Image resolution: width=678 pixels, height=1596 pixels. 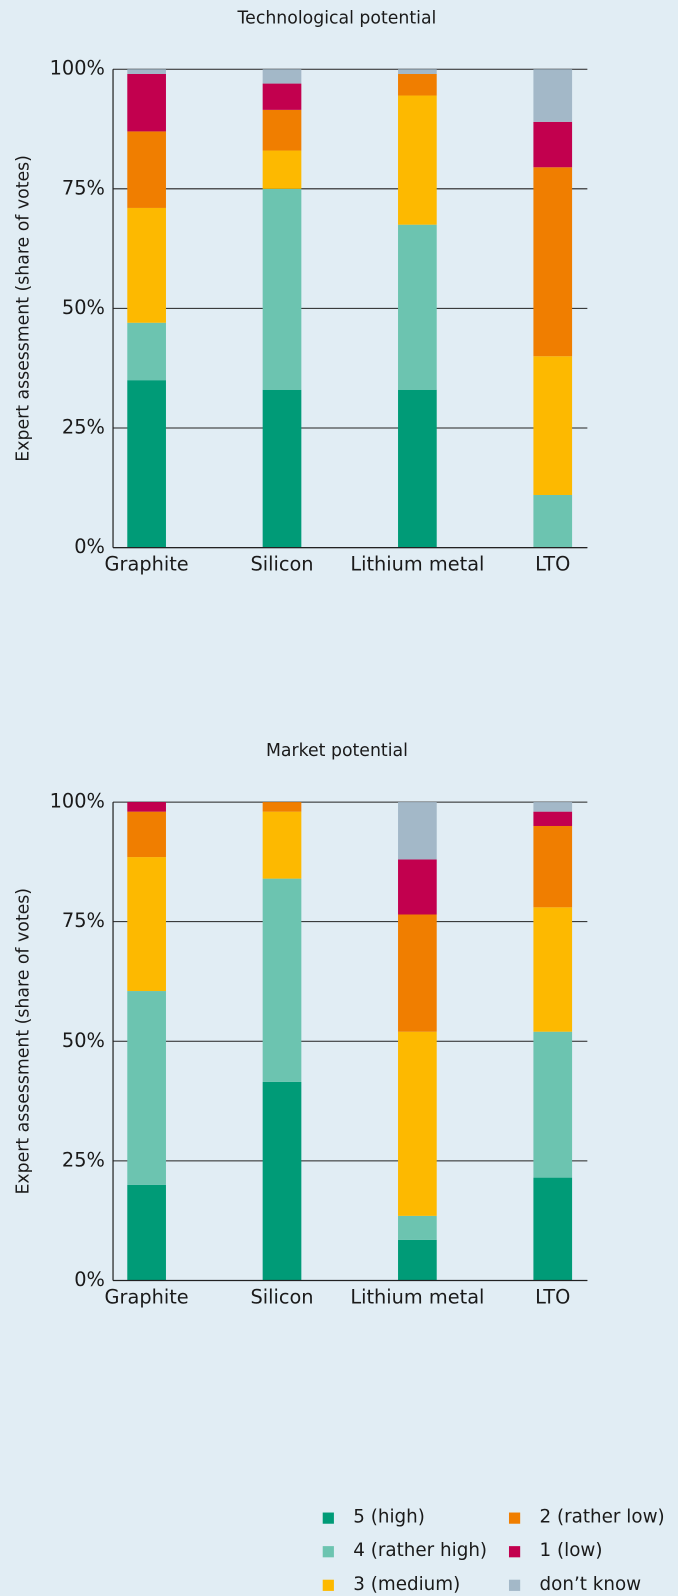 What do you see at coordinates (389, 1517) in the screenshot?
I see `legend-label: 5 (high)` at bounding box center [389, 1517].